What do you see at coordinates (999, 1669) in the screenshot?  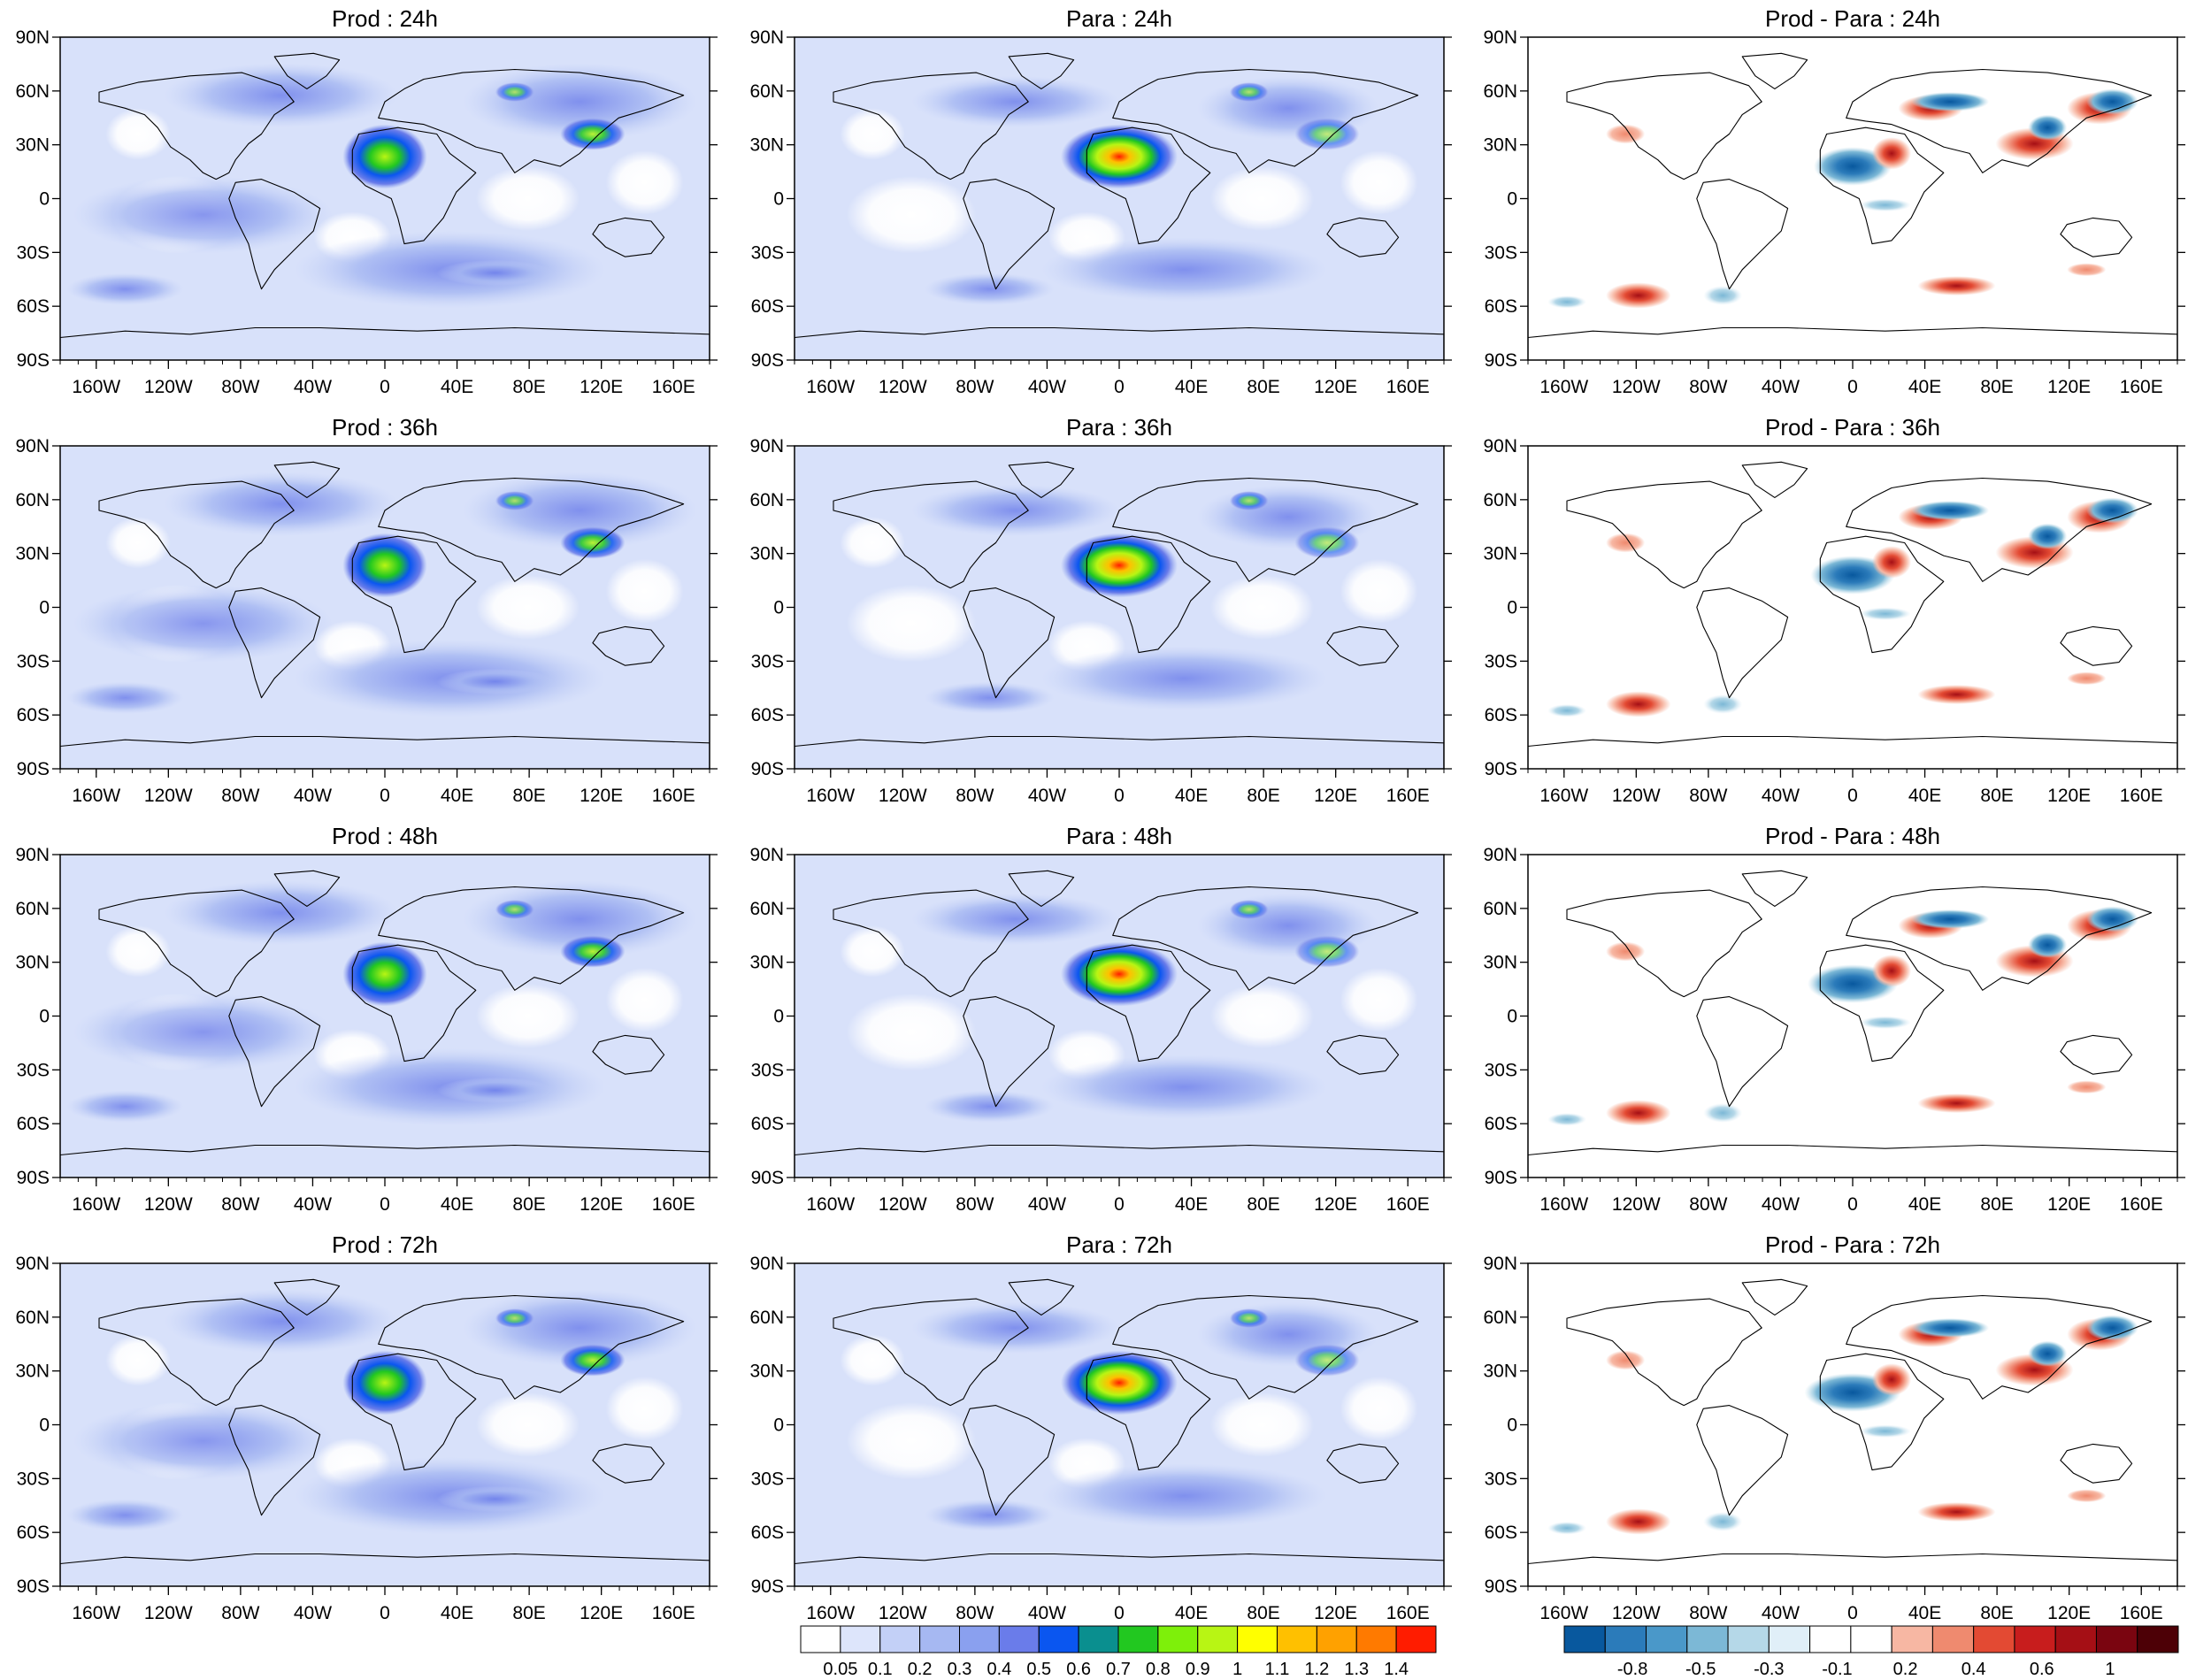 I see `colorbar-label: 0.4` at bounding box center [999, 1669].